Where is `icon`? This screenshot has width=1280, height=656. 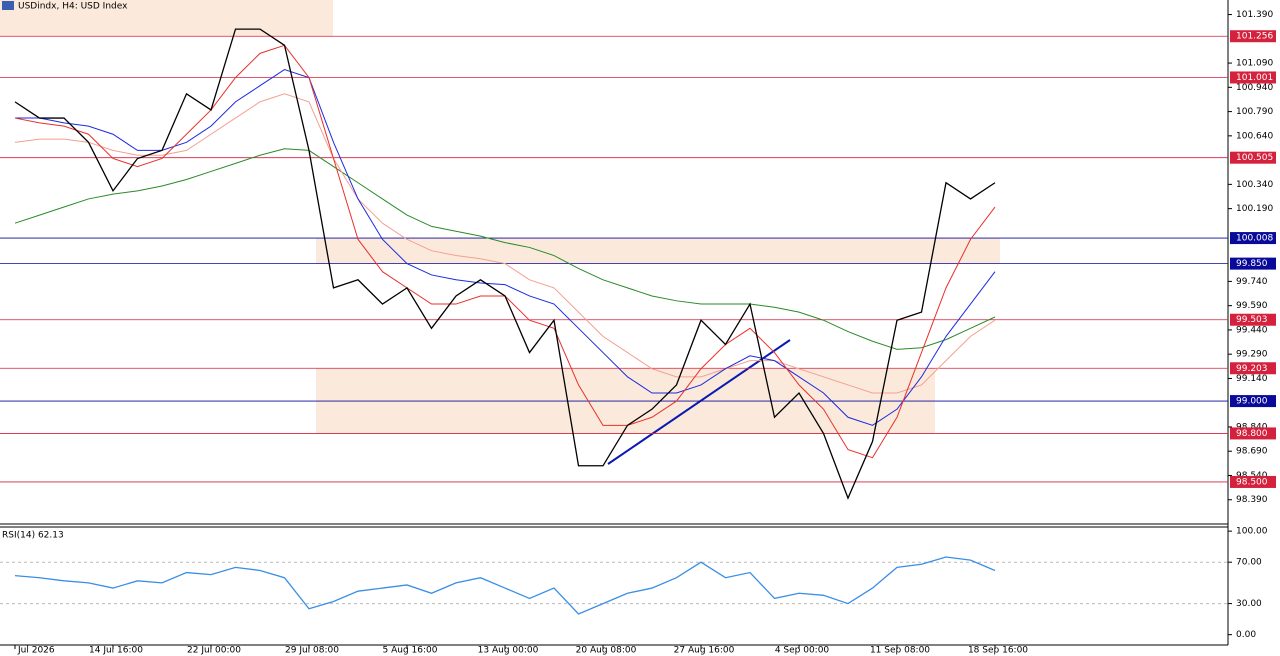 icon is located at coordinates (8, 5).